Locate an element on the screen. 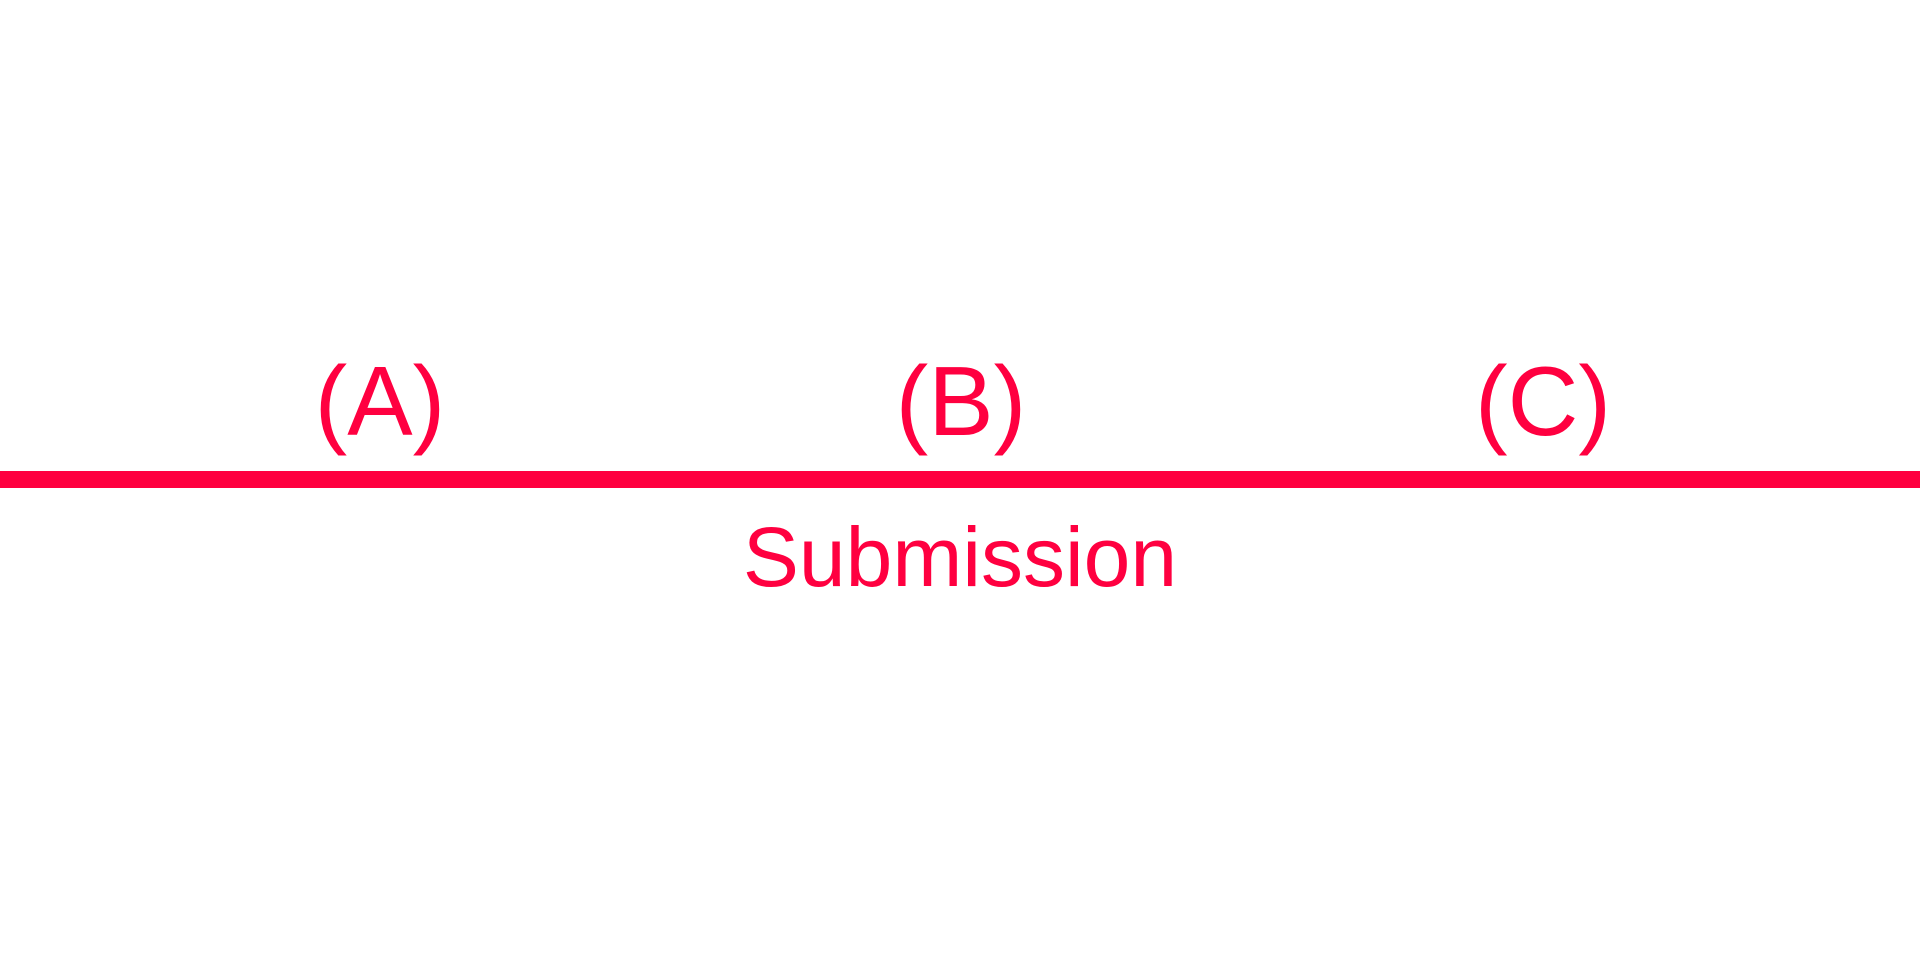 The height and width of the screenshot is (960, 1920). option-label-a: (A) is located at coordinates (380, 401).